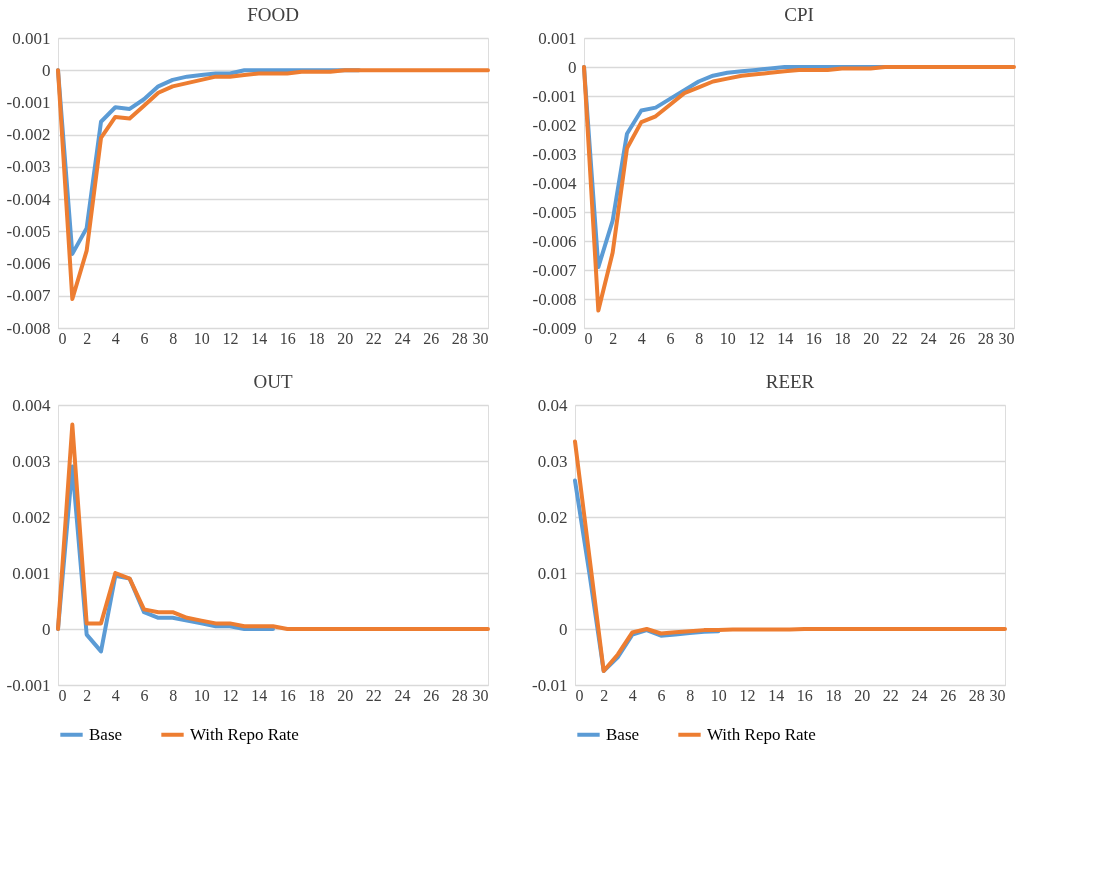 This screenshot has width=1105, height=887. Describe the element at coordinates (31, 517) in the screenshot. I see `y-tick-label: 0.002` at that location.